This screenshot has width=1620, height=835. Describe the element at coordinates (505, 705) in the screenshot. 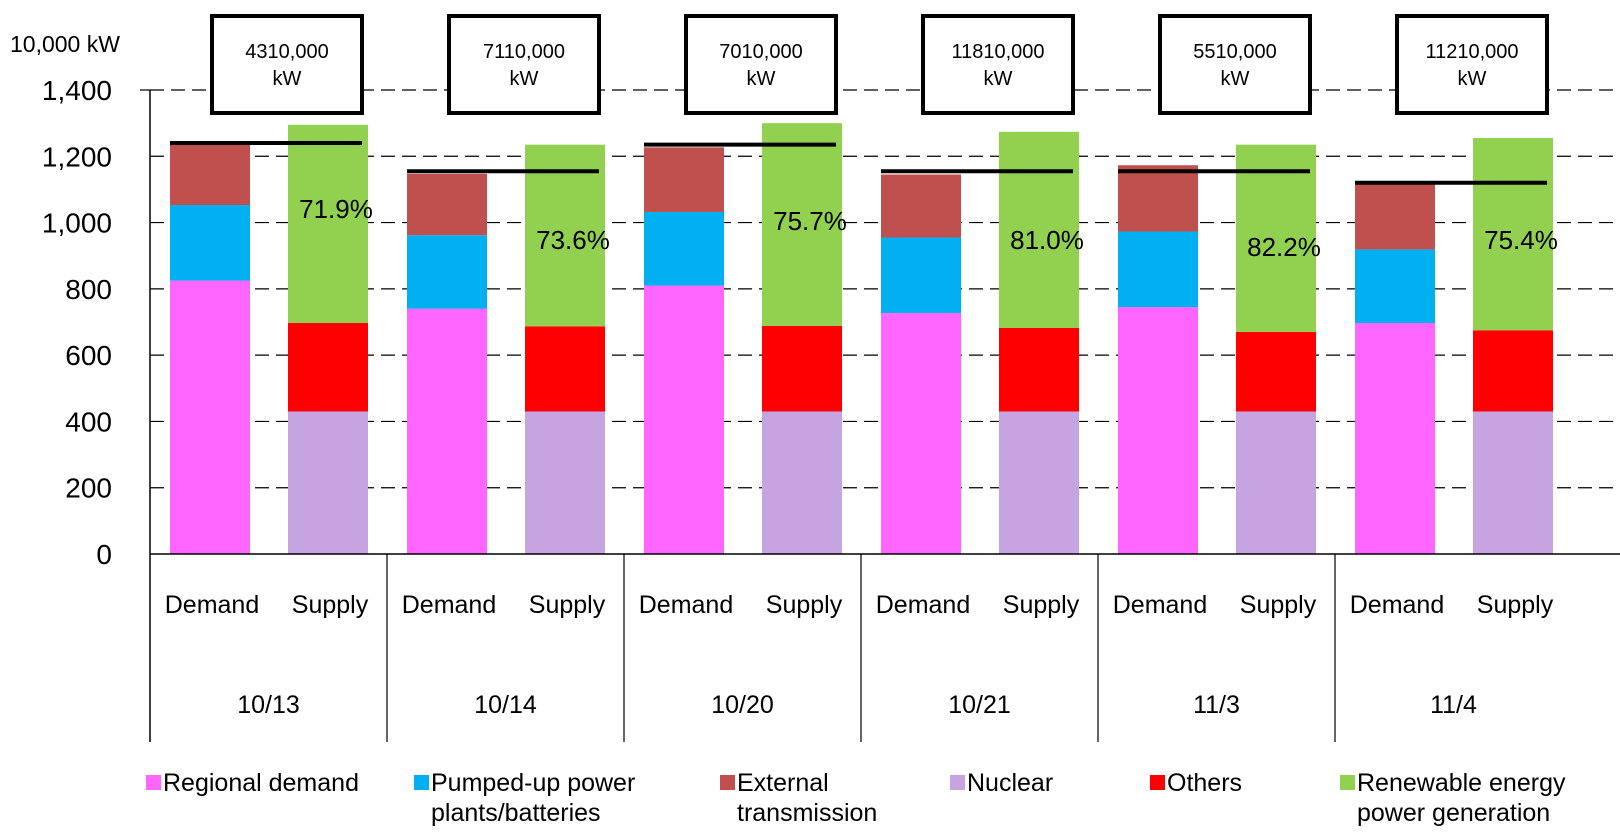

I see `group-label: 10/14` at that location.